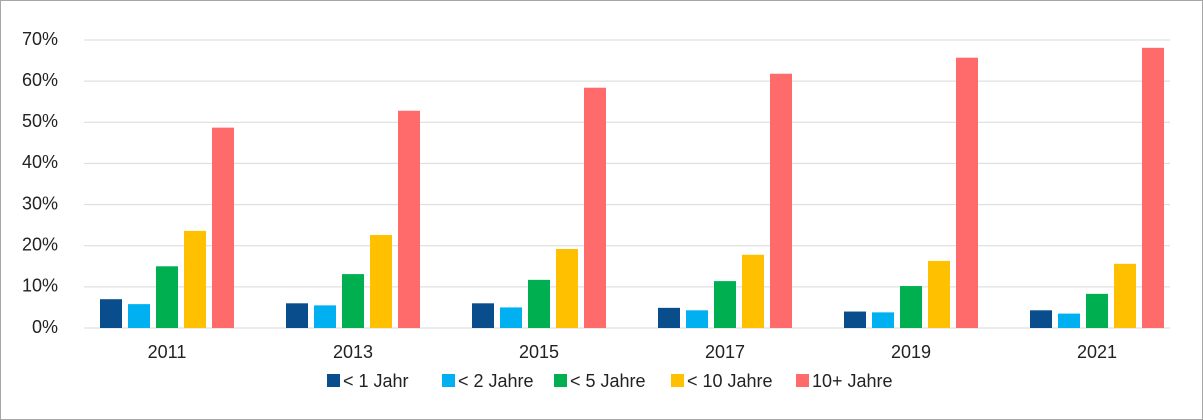 This screenshot has height=420, width=1203. Describe the element at coordinates (730, 381) in the screenshot. I see `legend-label: < 10 Jahre` at that location.